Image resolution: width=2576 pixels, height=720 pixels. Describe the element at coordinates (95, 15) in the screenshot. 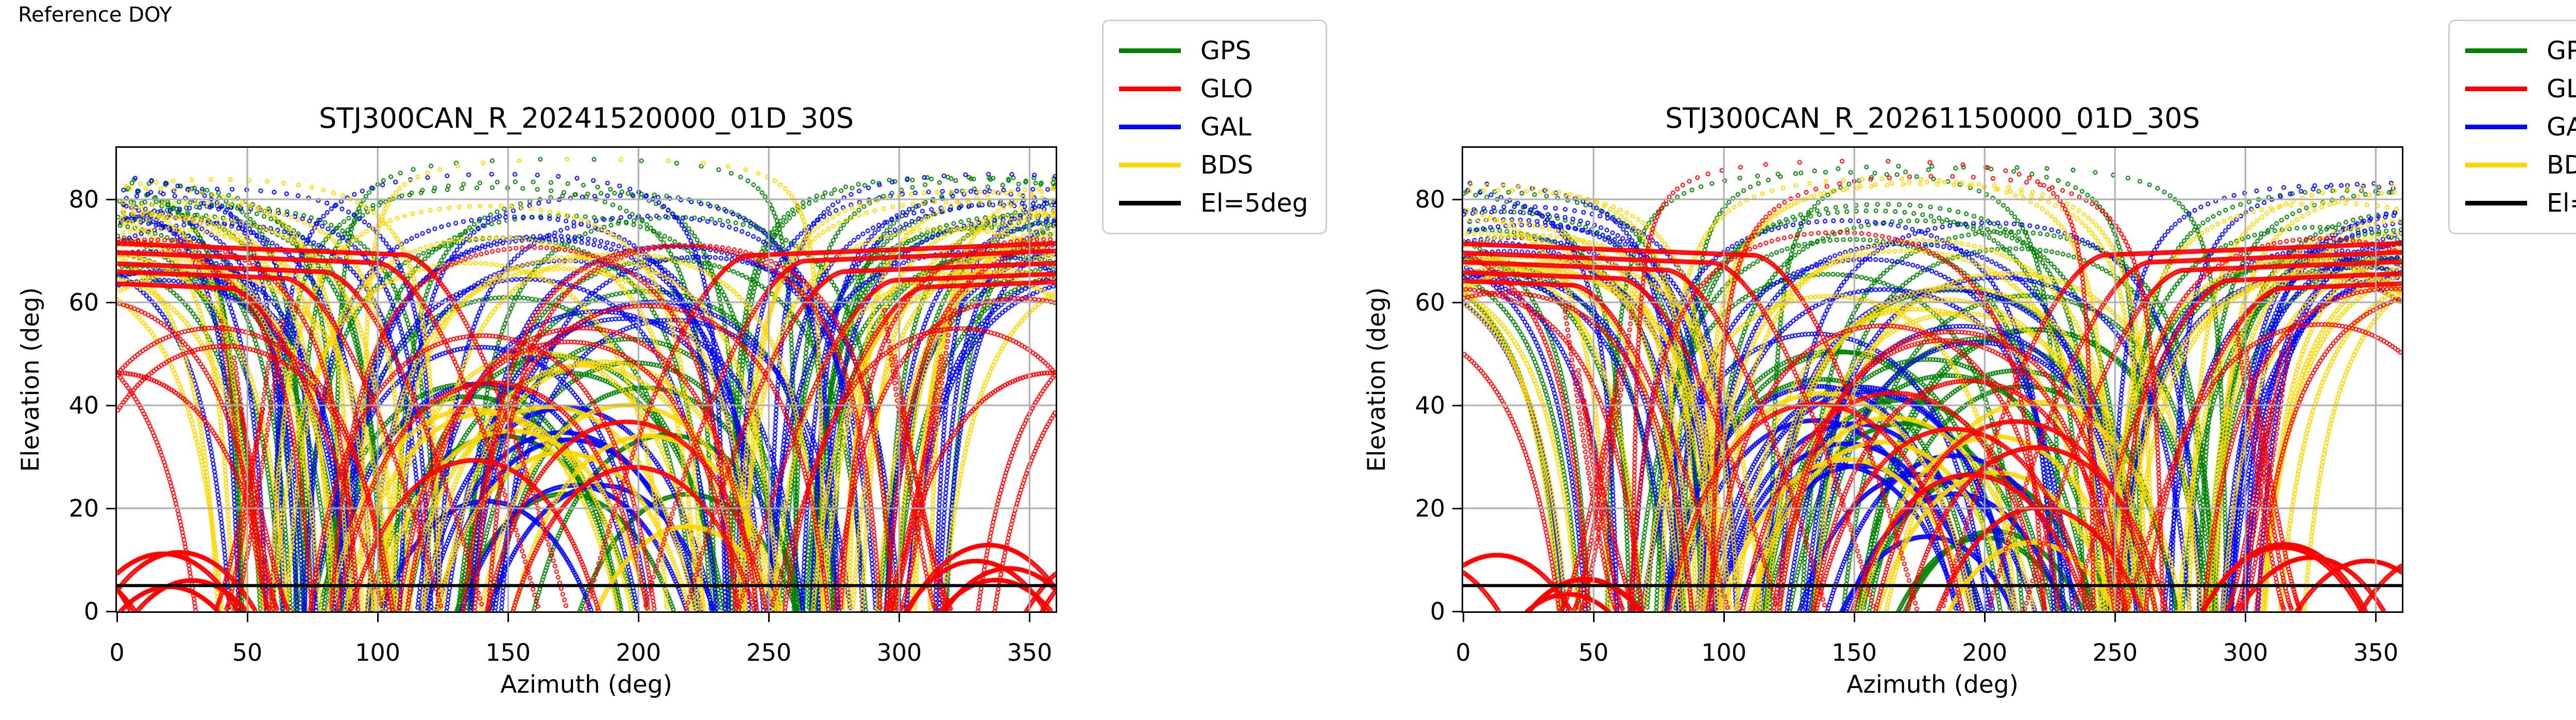

I see `figure-suptitle: Reference DOY` at that location.